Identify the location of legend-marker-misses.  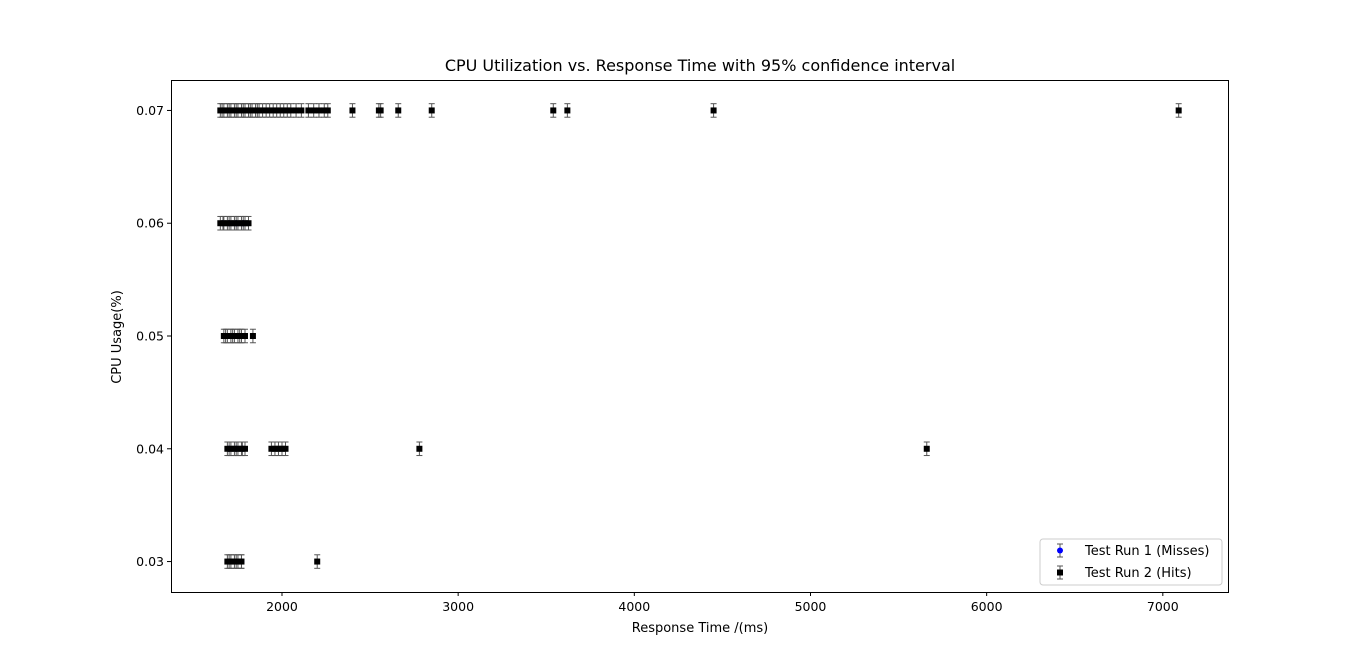
(1060, 550).